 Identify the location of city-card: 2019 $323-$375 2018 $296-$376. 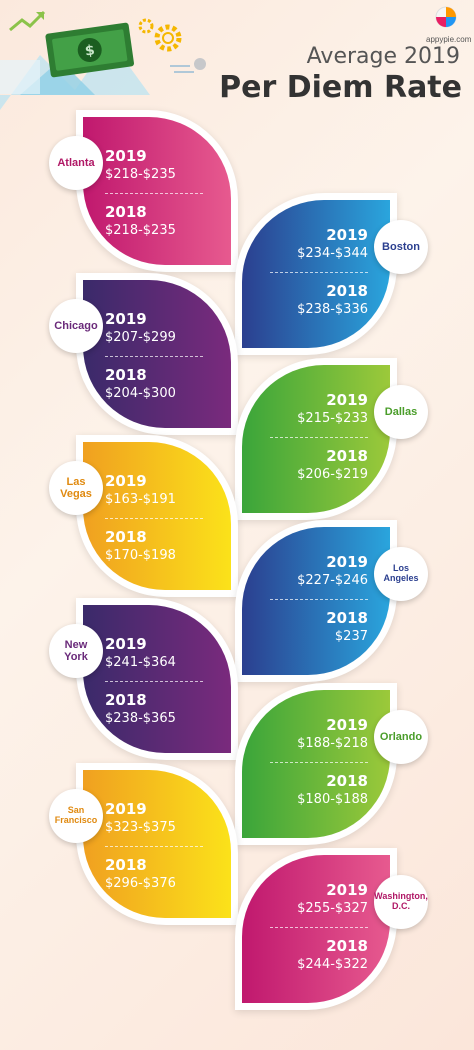
(157, 844).